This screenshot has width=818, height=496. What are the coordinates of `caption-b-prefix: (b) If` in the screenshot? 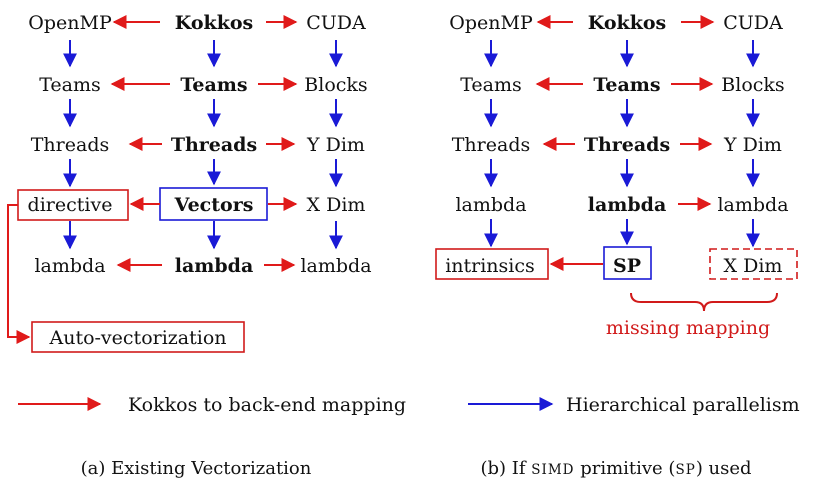 It's located at (505, 468).